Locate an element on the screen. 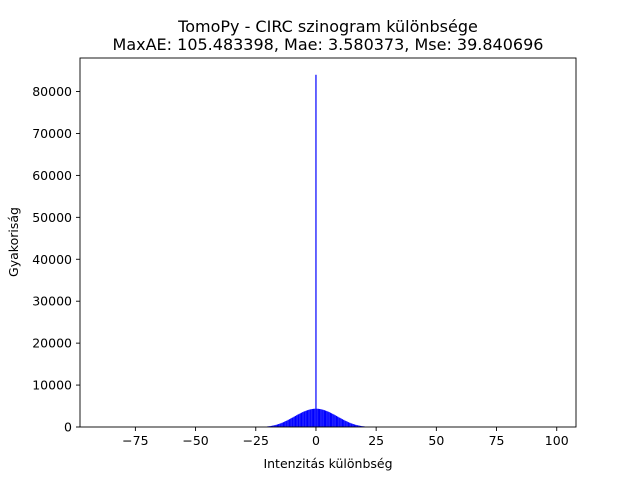 This screenshot has width=640, height=480. histogram-bars is located at coordinates (316, 251).